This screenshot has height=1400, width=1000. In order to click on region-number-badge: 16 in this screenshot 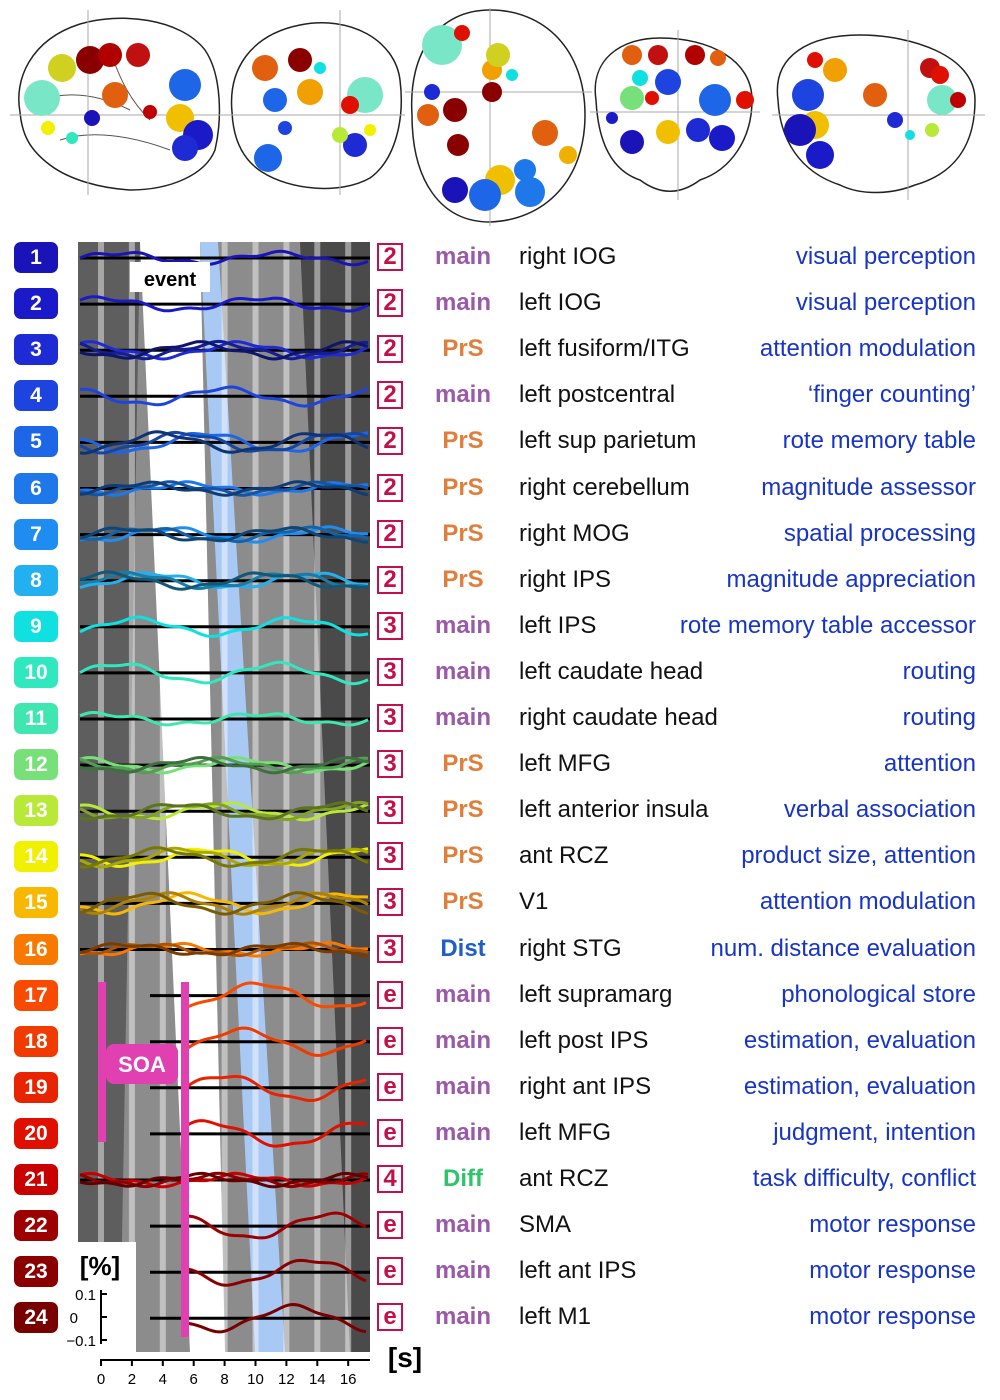, I will do `click(36, 949)`.